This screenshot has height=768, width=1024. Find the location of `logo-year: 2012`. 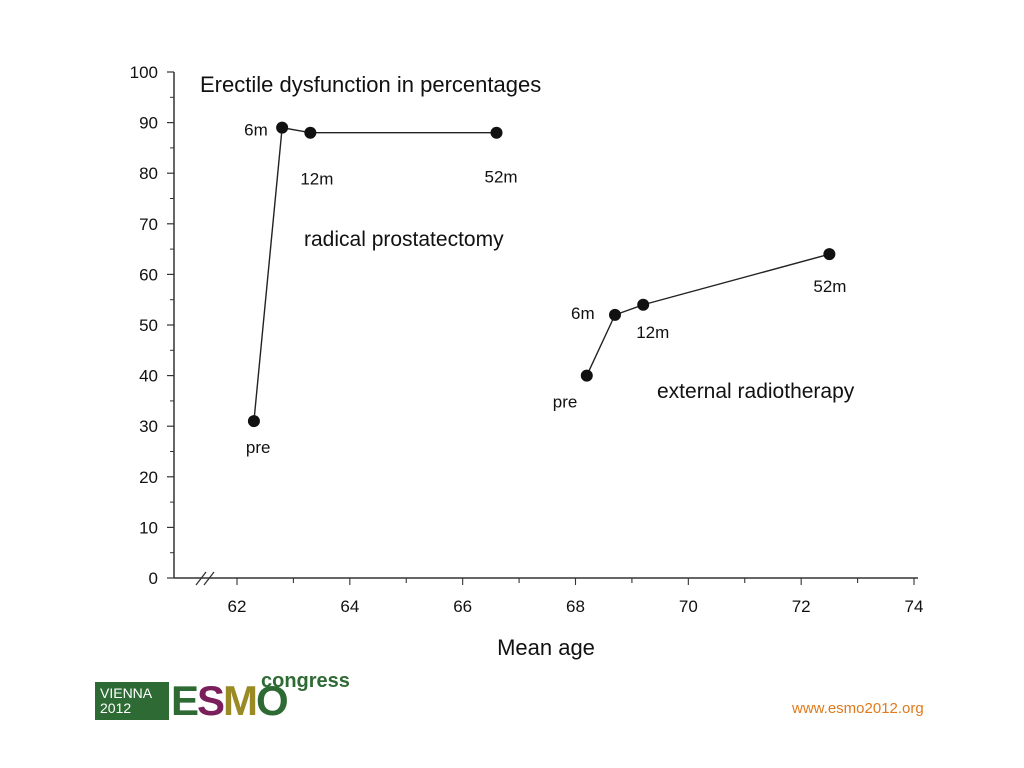

logo-year: 2012 is located at coordinates (116, 708).